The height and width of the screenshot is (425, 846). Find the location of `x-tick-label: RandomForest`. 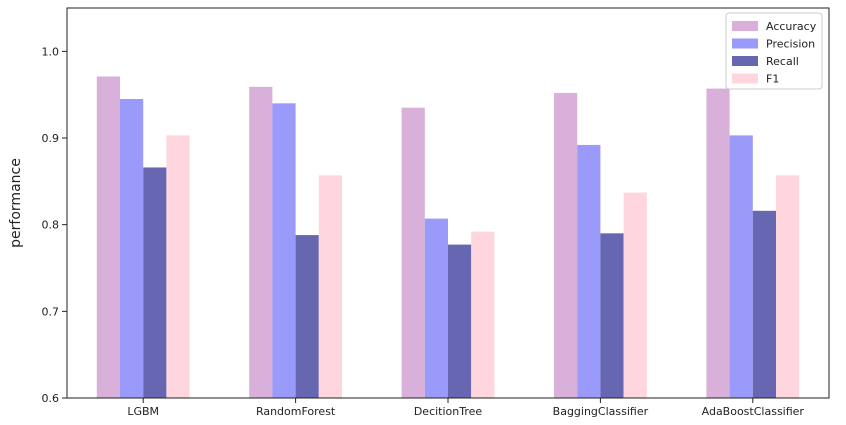

x-tick-label: RandomForest is located at coordinates (296, 411).